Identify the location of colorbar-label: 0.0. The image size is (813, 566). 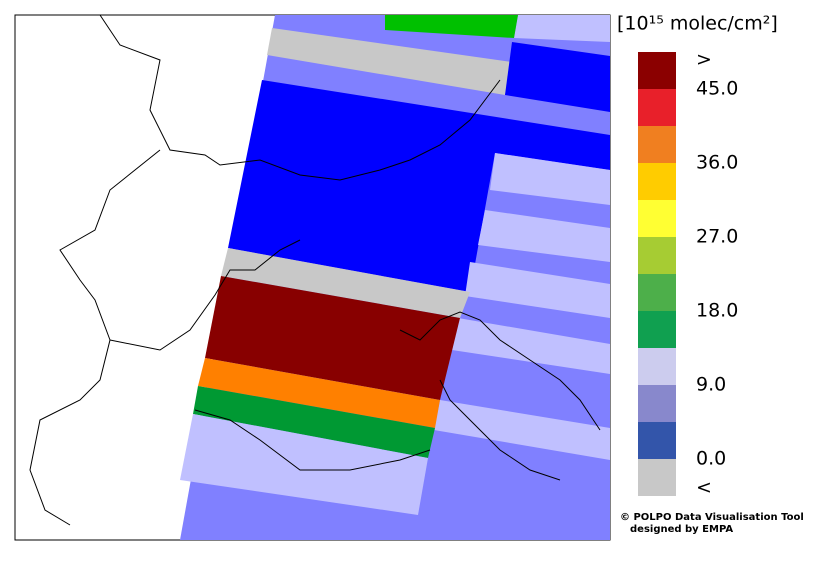
(711, 459).